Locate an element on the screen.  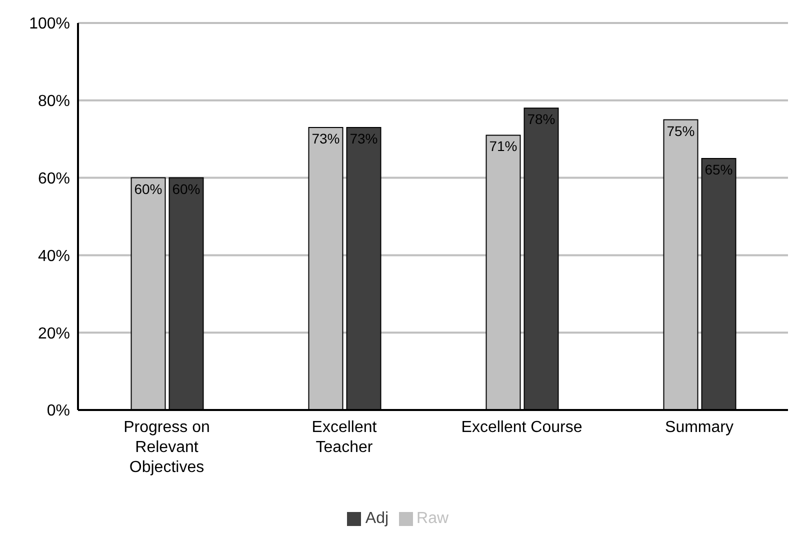
x-tick-label: Summary is located at coordinates (699, 427).